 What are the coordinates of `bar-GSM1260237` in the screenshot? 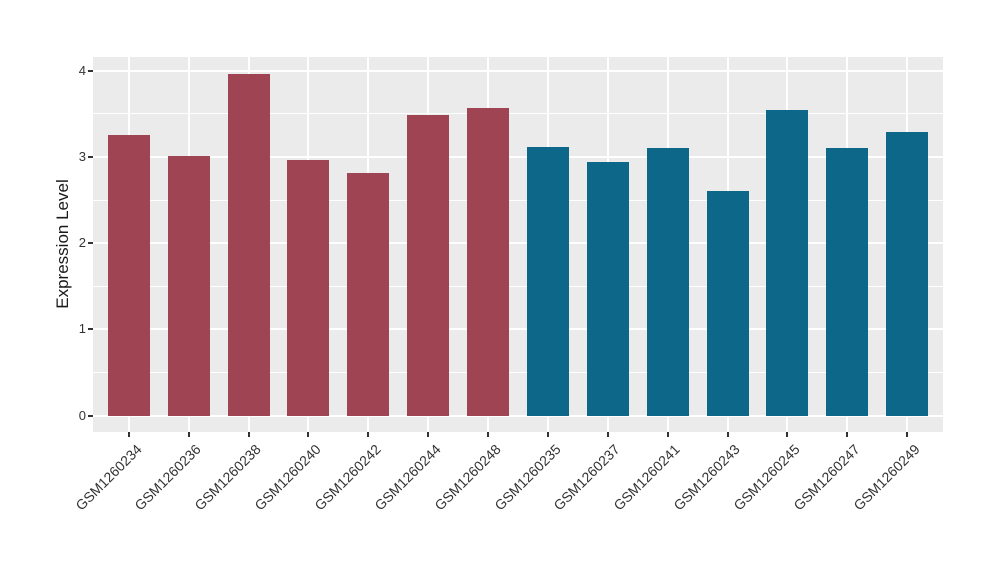 It's located at (607, 289).